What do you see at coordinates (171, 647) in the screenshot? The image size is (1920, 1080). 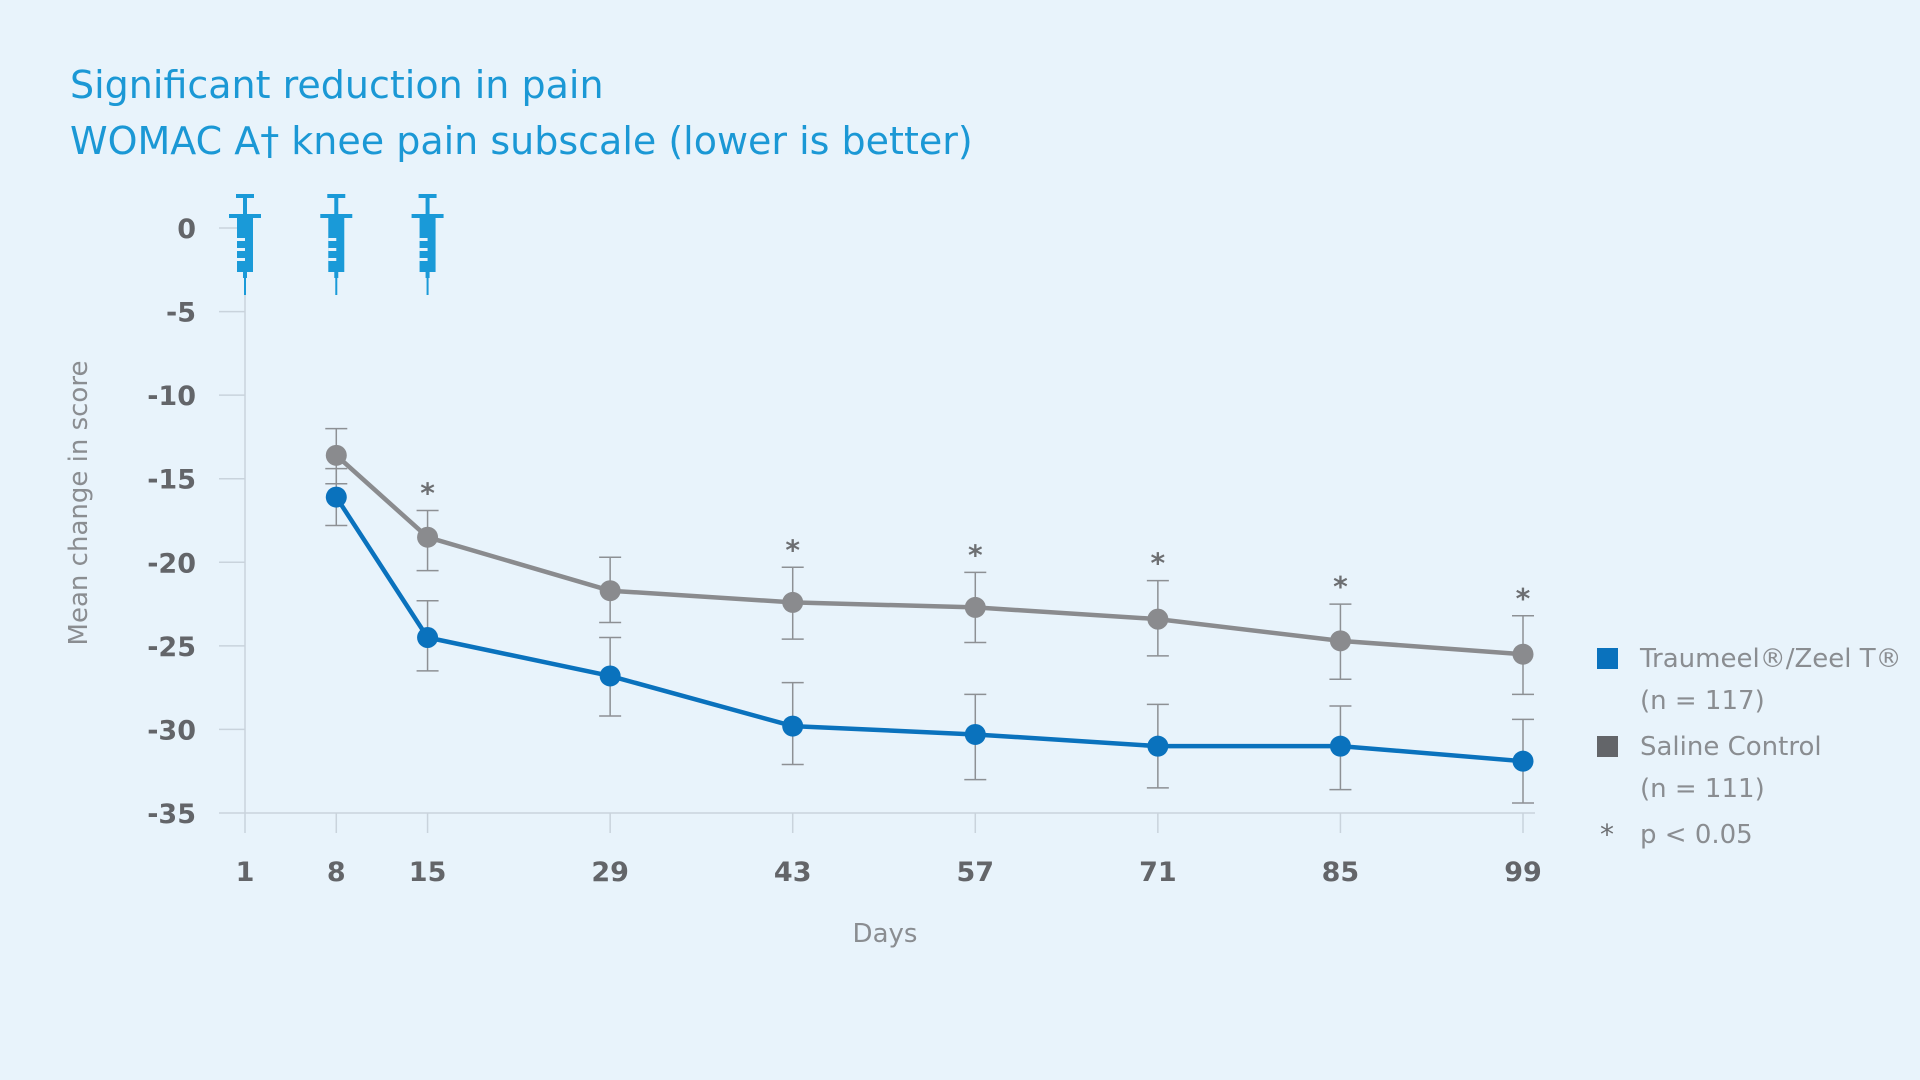 I see `y-tick-label: -25` at bounding box center [171, 647].